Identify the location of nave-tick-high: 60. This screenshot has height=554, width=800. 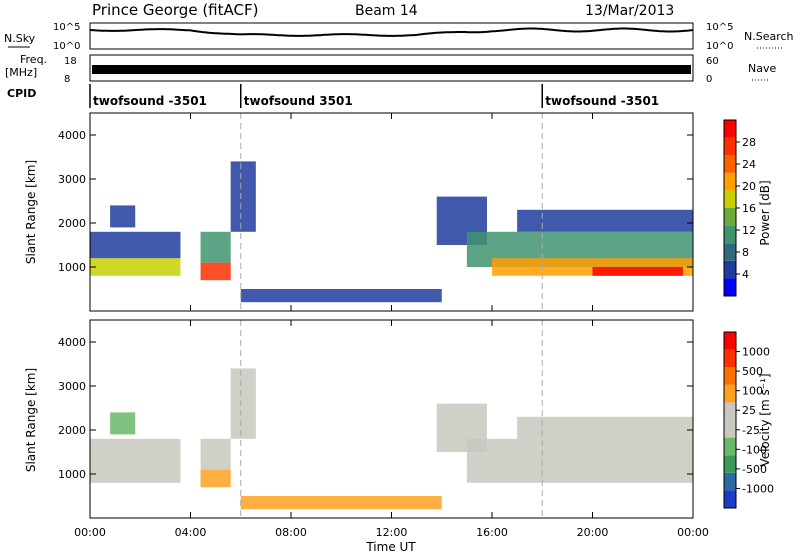
(712, 61).